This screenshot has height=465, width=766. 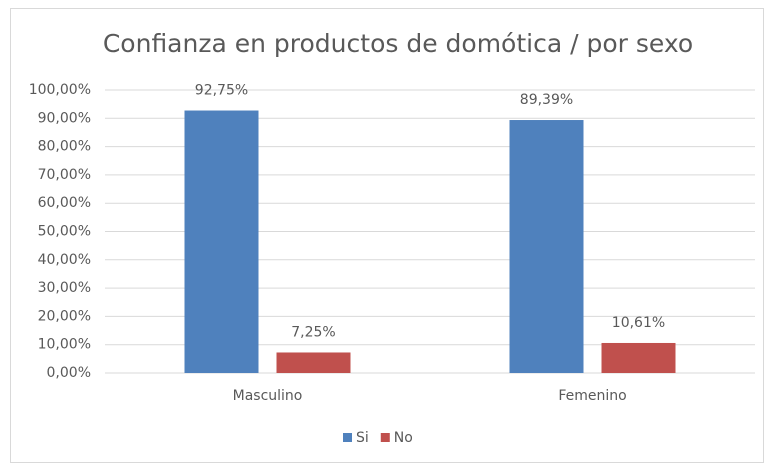 What do you see at coordinates (69, 373) in the screenshot?
I see `y-tick-label: 0,00%` at bounding box center [69, 373].